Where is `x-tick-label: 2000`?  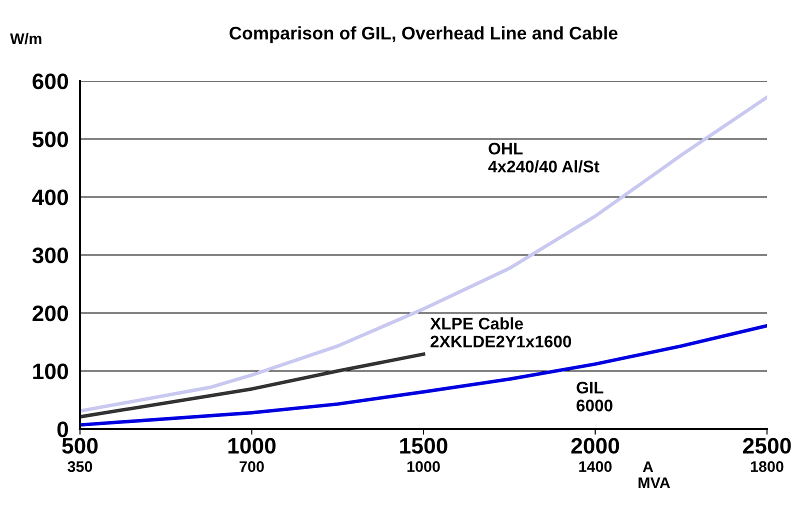 x-tick-label: 2000 is located at coordinates (595, 446).